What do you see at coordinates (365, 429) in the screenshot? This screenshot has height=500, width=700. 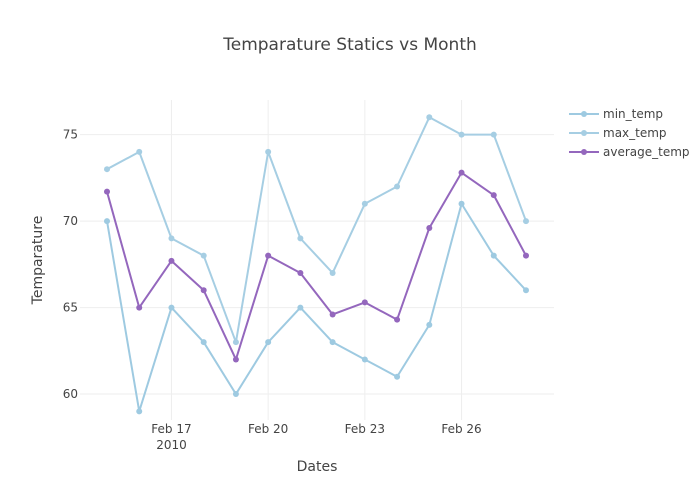 I see `x-tick-label: Feb 23` at bounding box center [365, 429].